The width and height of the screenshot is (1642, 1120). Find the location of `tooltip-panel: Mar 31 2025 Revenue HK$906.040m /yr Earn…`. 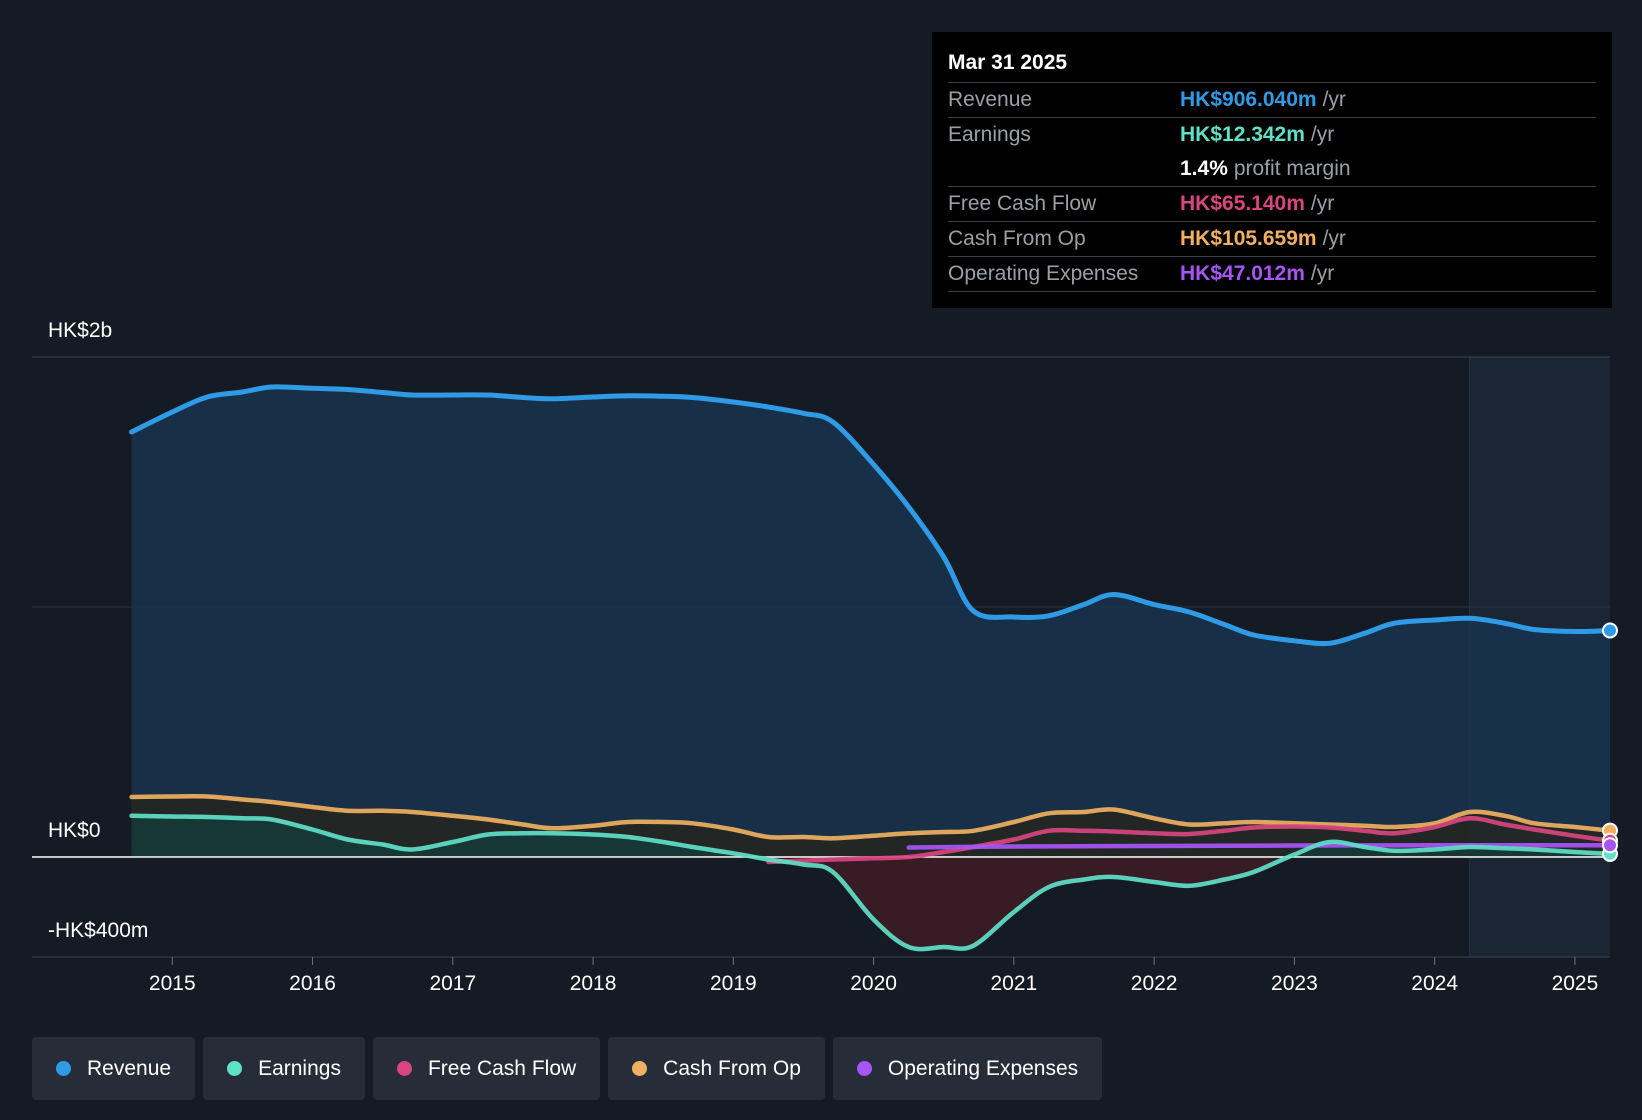

tooltip-panel: Mar 31 2025 Revenue HK$906.040m /yr Earn… is located at coordinates (1272, 170).